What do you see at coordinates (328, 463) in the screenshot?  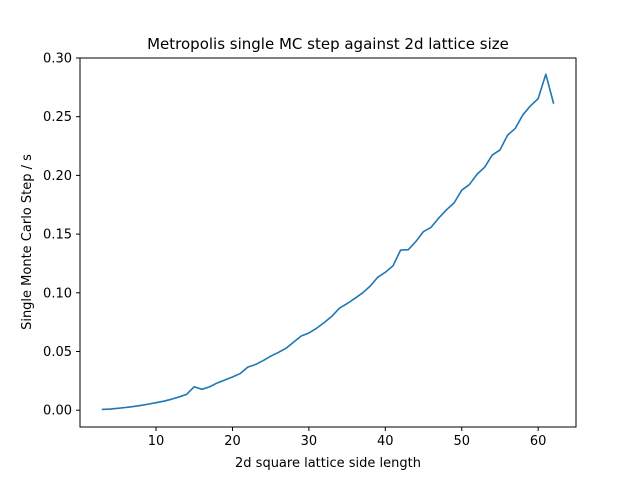 I see `x-axis-label: 2d square lattice side length` at bounding box center [328, 463].